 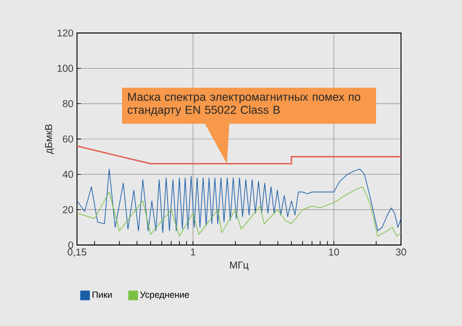 What do you see at coordinates (68, 210) in the screenshot?
I see `y-tick-label: 20` at bounding box center [68, 210].